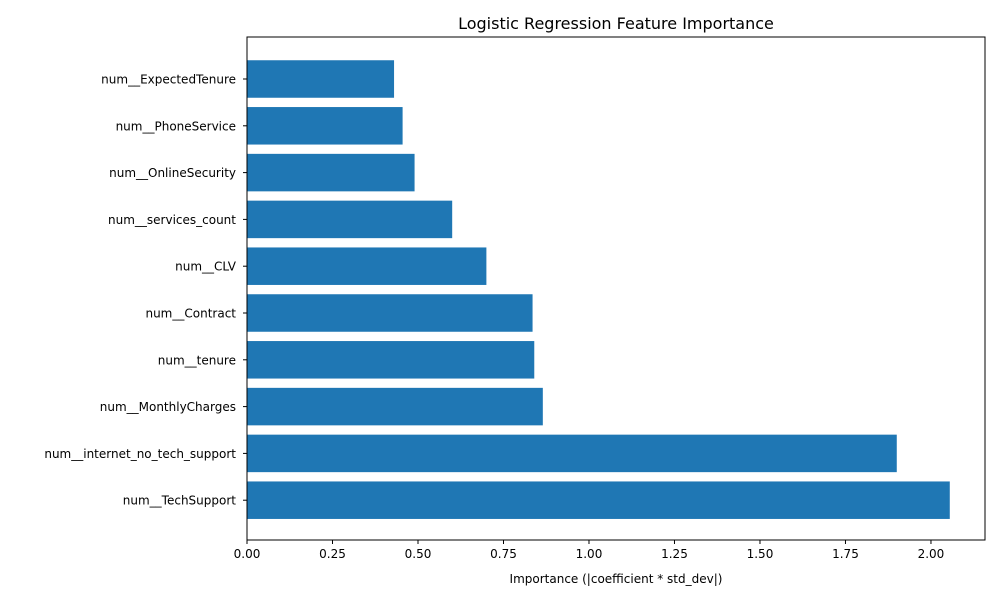  What do you see at coordinates (180, 501) in the screenshot?
I see `y-tick-label: num__TechSupport` at bounding box center [180, 501].